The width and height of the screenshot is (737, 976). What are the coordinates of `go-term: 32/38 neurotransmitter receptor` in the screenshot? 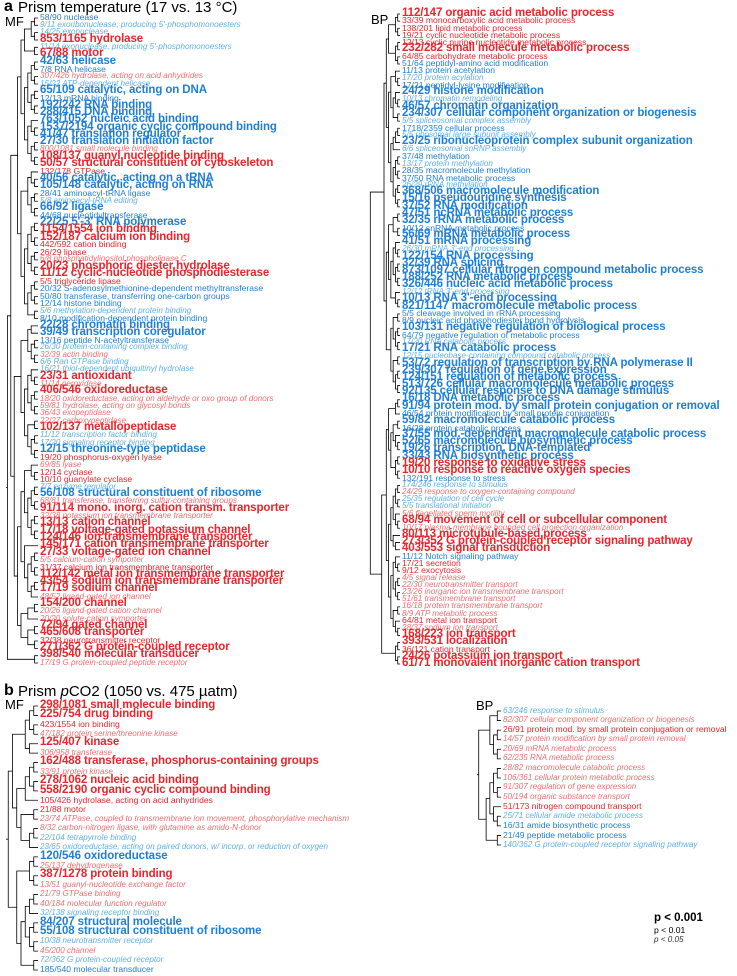 It's located at (100, 640).